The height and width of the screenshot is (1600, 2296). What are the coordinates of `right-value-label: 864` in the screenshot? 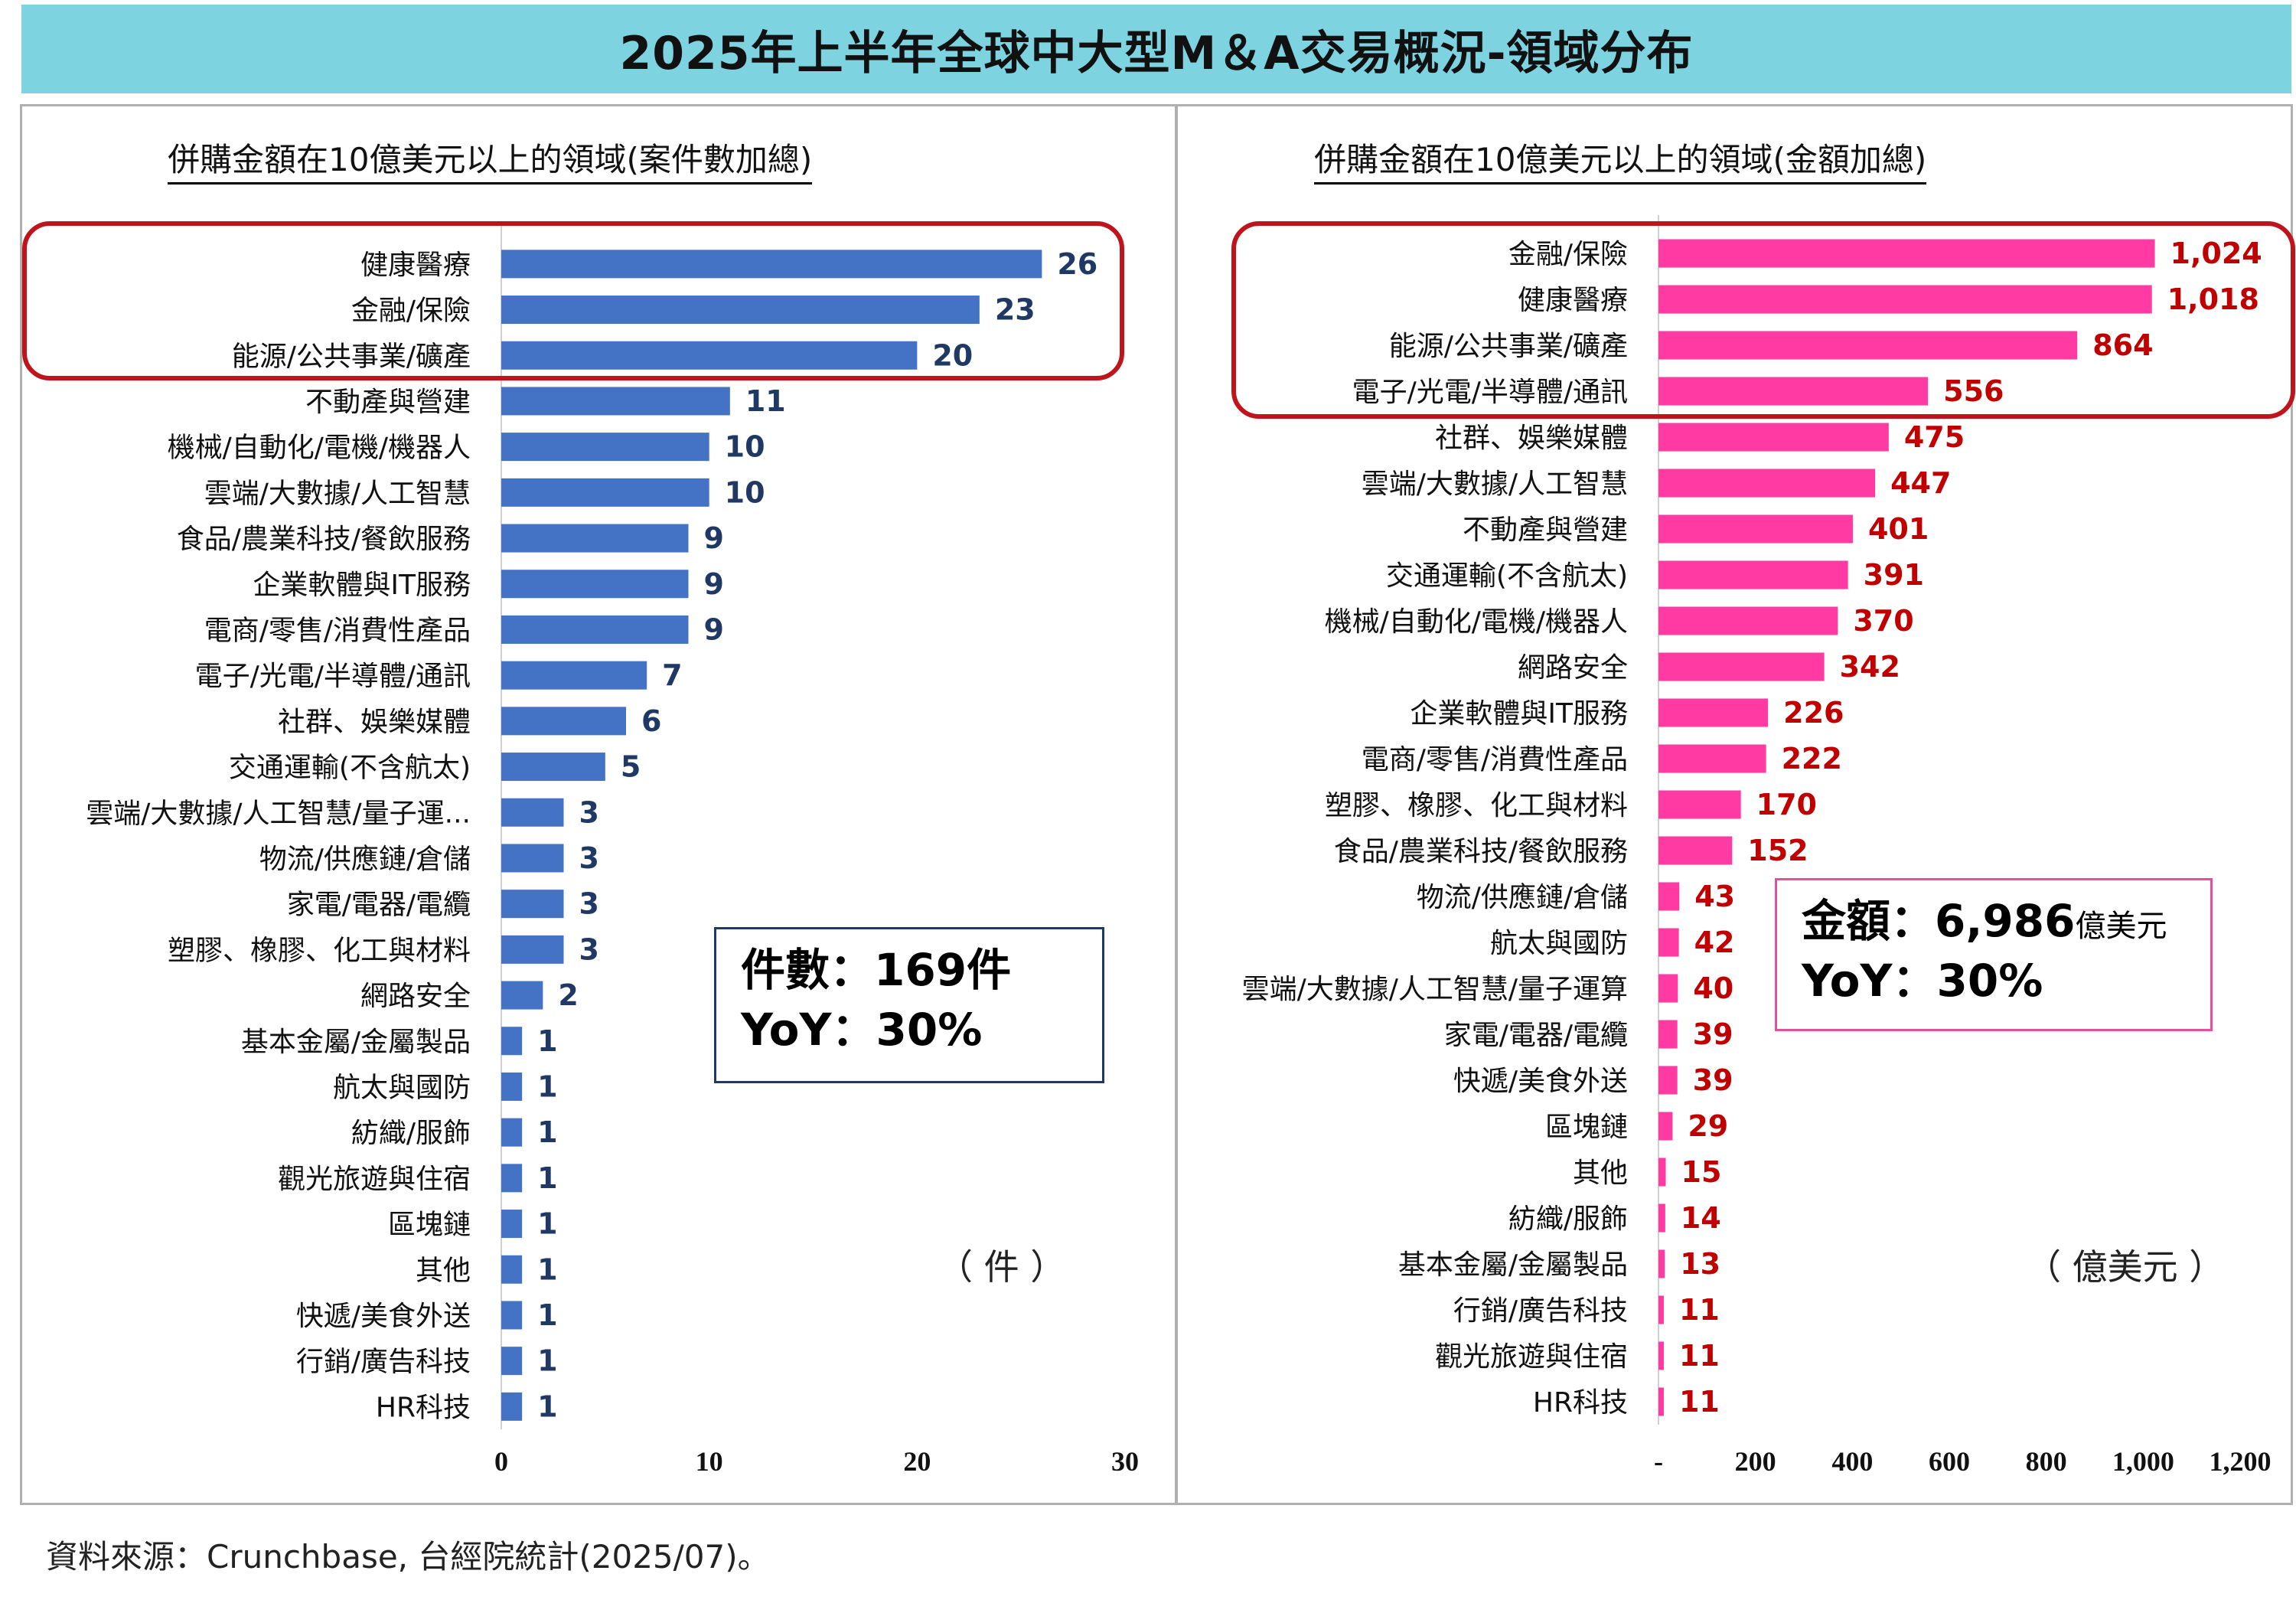 It's located at (2122, 345).